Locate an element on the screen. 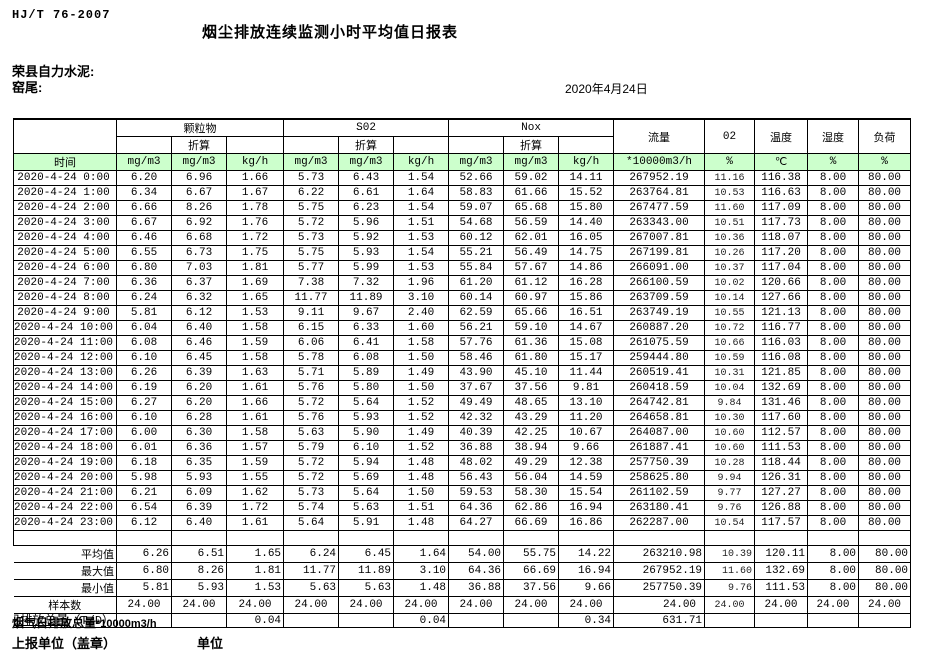  data-cell: 55.21 is located at coordinates (476, 253).